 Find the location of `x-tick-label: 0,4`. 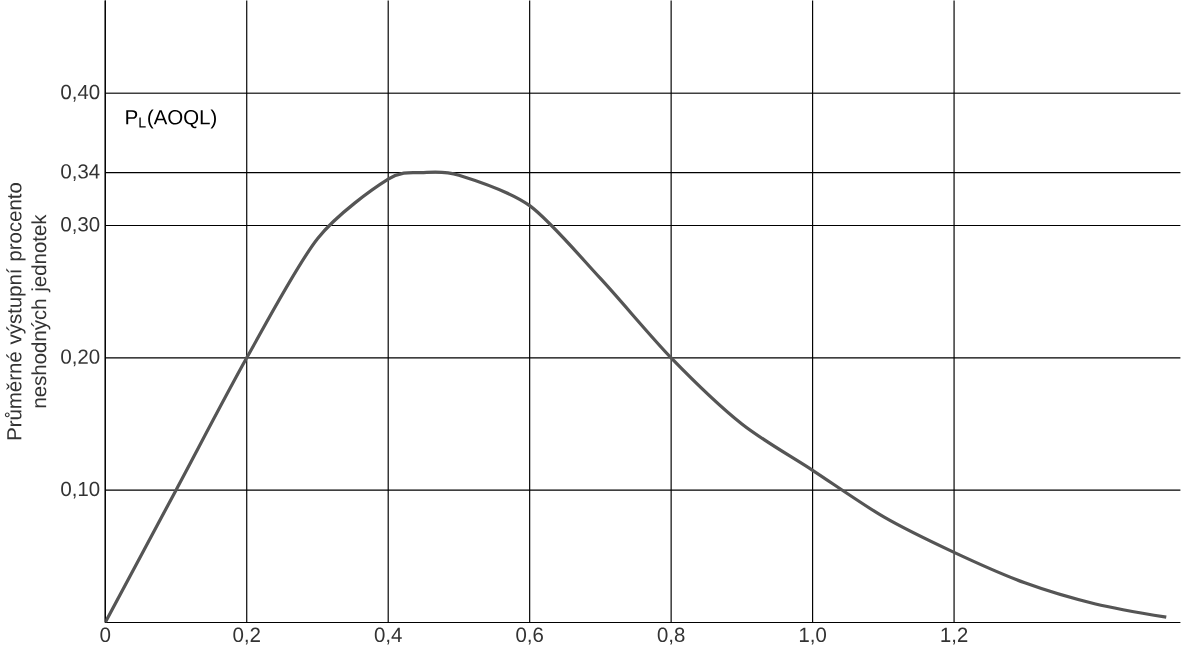

x-tick-label: 0,4 is located at coordinates (388, 636).